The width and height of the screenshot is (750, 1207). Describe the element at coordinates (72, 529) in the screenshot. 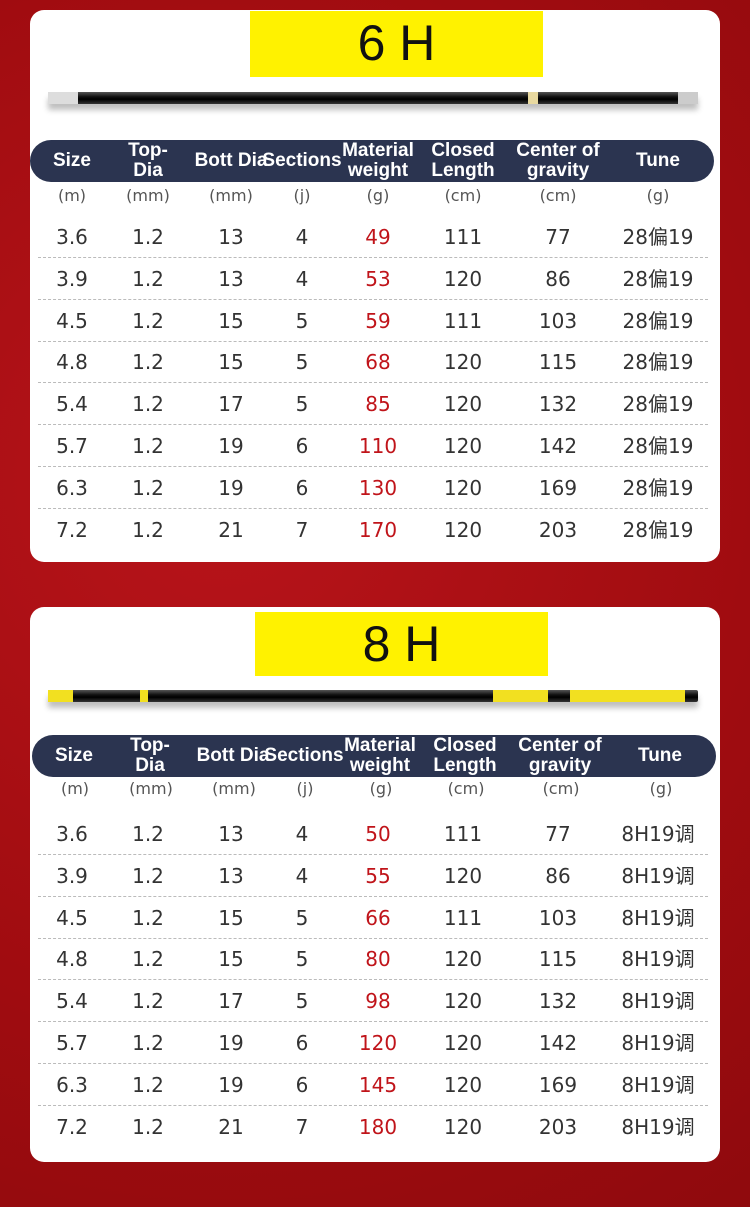

I see `table-cell: 7.2` at that location.